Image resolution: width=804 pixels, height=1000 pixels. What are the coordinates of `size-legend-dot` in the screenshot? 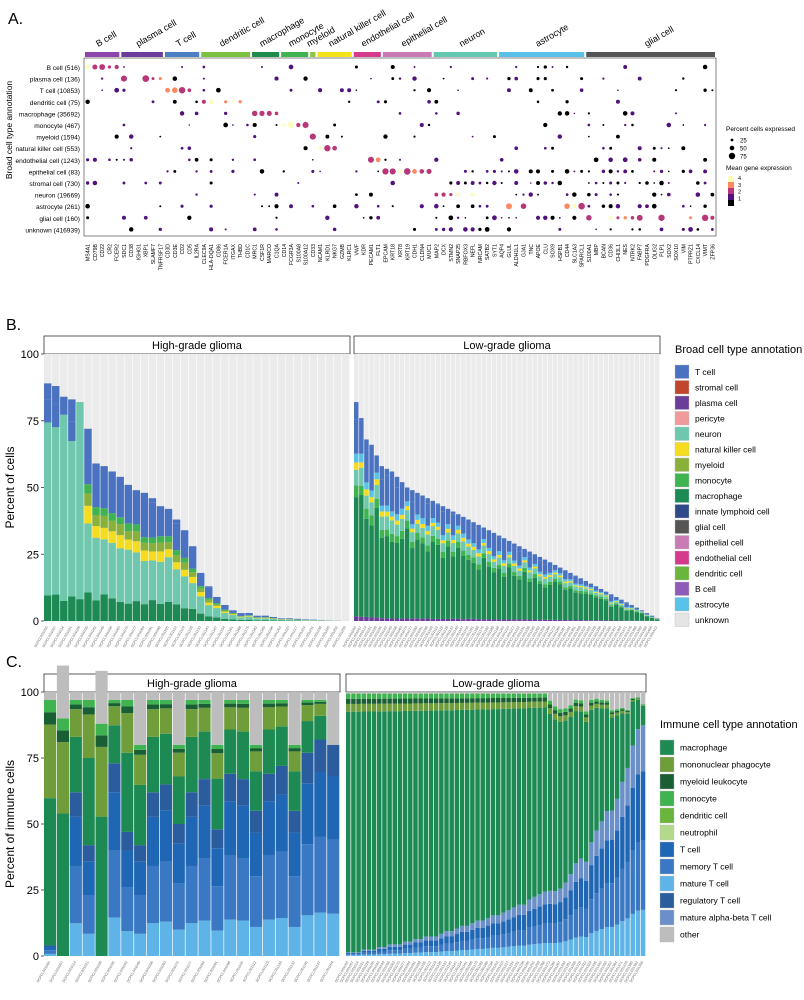 It's located at (732, 156).